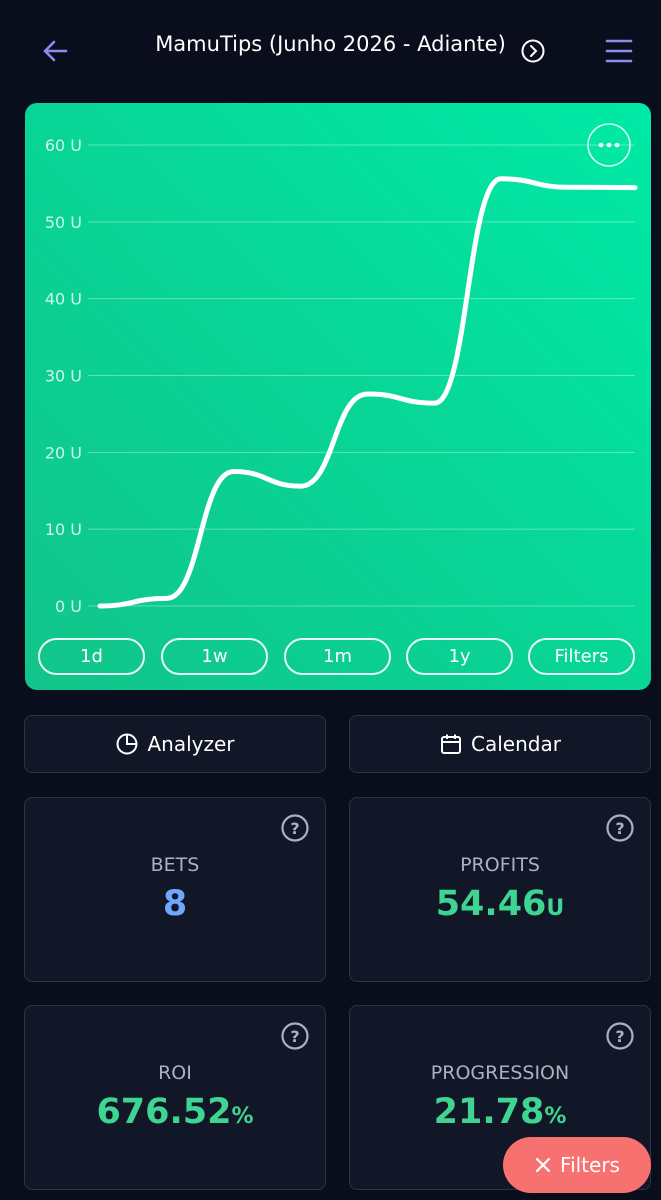 This screenshot has width=661, height=1200. I want to click on header-title: MamuTips (Junho 2026 - Adiante), so click(330, 44).